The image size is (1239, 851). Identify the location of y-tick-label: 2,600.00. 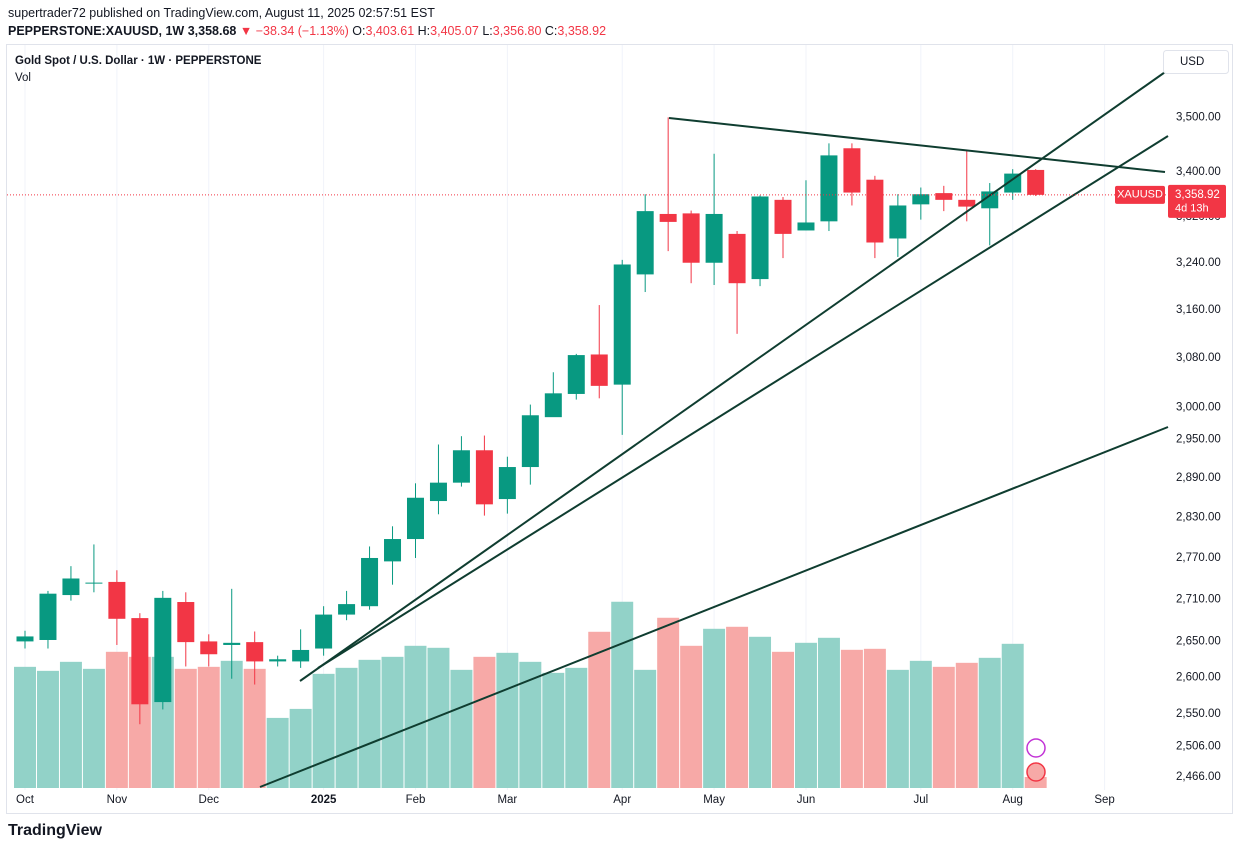
(1198, 677).